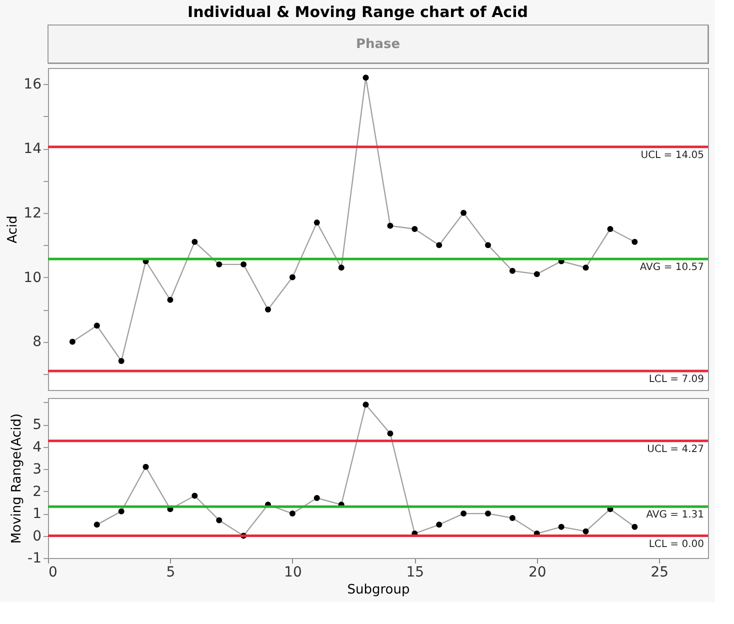 This screenshot has width=734, height=624. What do you see at coordinates (537, 572) in the screenshot?
I see `x-tick-label: 20` at bounding box center [537, 572].